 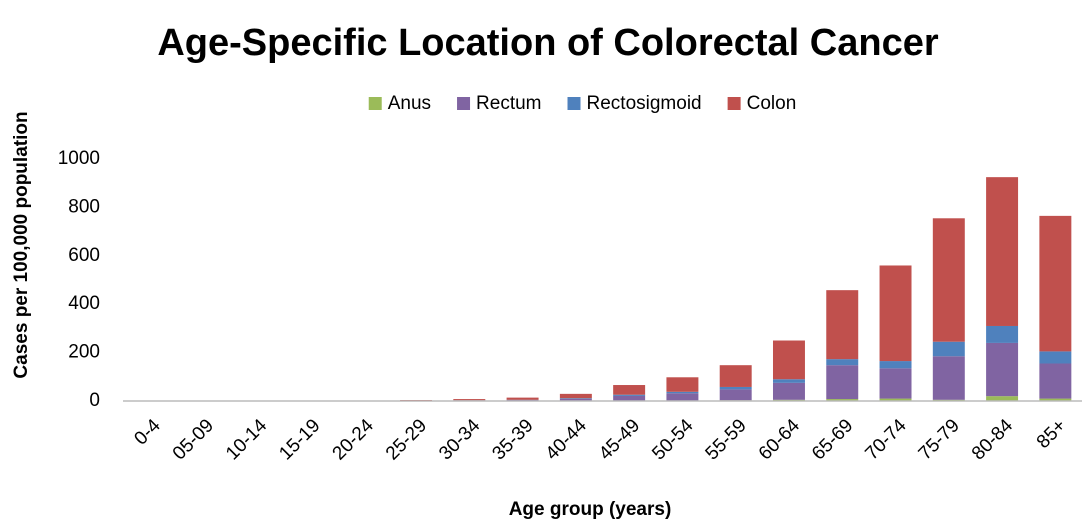 I want to click on x-tick-label: 45-49, so click(x=619, y=439).